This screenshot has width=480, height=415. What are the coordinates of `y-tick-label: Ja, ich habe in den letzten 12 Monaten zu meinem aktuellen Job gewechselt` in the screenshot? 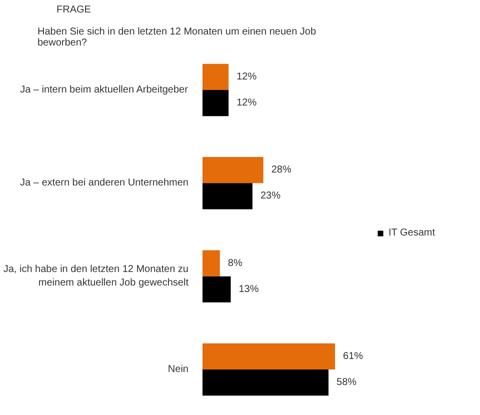 It's located at (96, 276).